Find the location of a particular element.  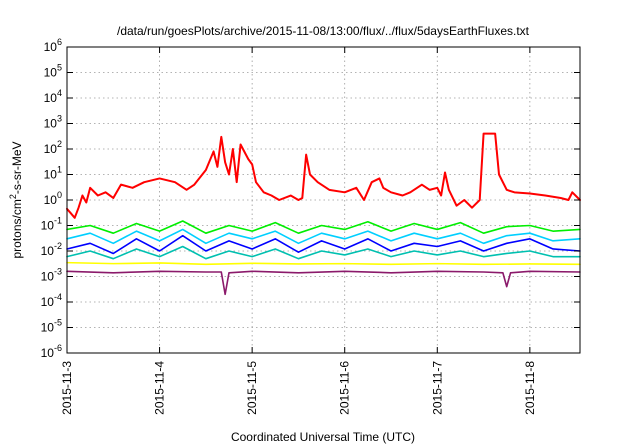

y-tick-label: 10⁰ is located at coordinates (53, 198).